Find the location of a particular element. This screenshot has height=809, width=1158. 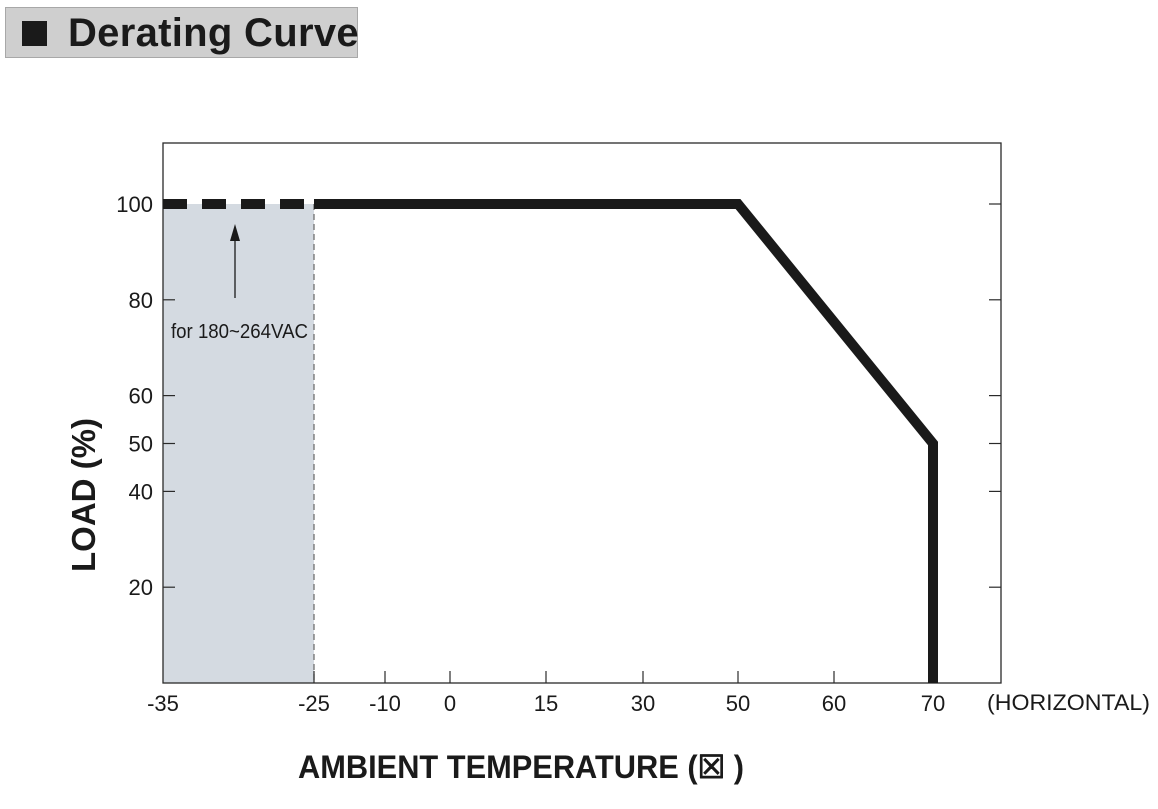

bullet-square-icon is located at coordinates (34, 33).